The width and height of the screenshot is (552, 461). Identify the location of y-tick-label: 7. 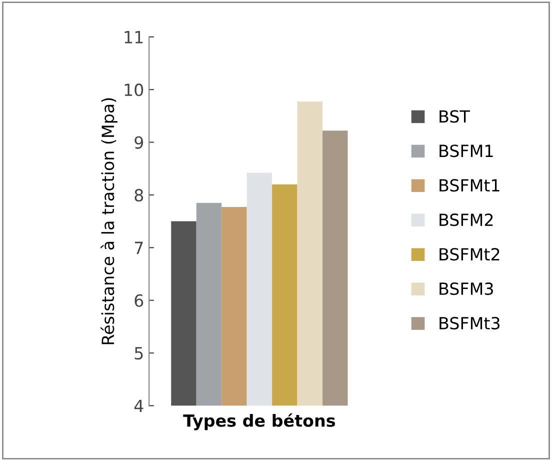
(138, 248).